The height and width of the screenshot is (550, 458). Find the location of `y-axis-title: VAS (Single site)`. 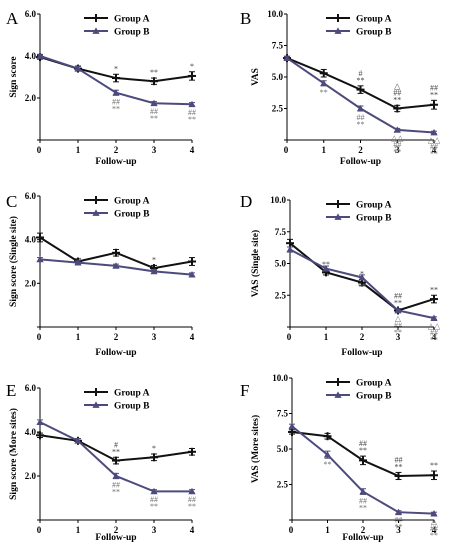

y-axis-title: VAS (Single site) is located at coordinates (255, 263).